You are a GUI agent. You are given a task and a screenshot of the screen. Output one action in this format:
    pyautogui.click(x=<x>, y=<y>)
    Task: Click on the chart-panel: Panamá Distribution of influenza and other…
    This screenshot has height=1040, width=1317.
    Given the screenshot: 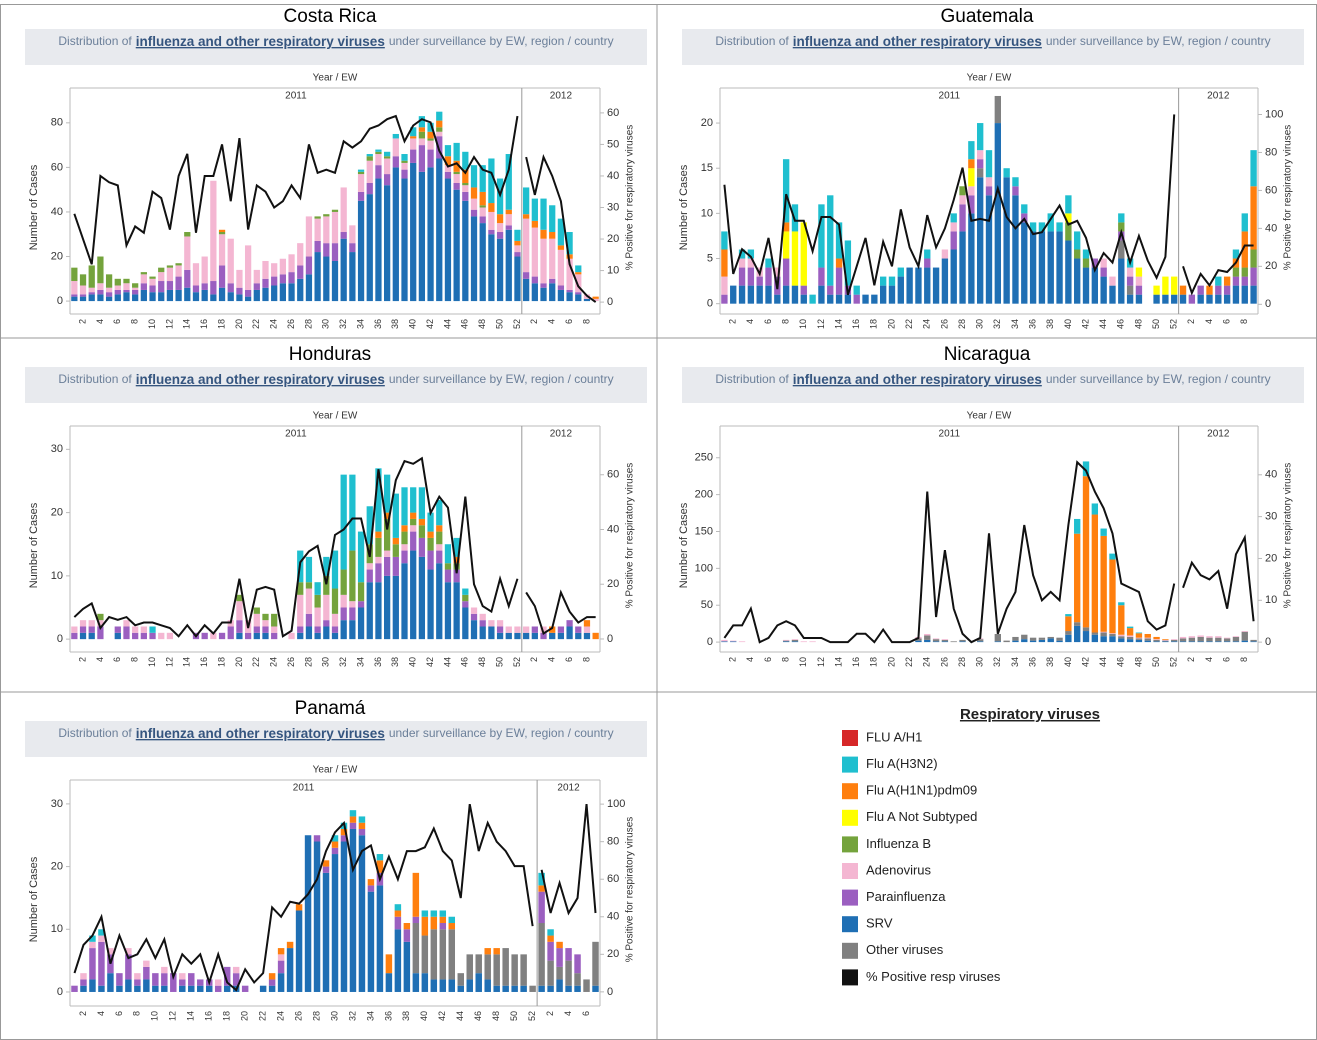 What is the action you would take?
    pyautogui.click(x=336, y=859)
    